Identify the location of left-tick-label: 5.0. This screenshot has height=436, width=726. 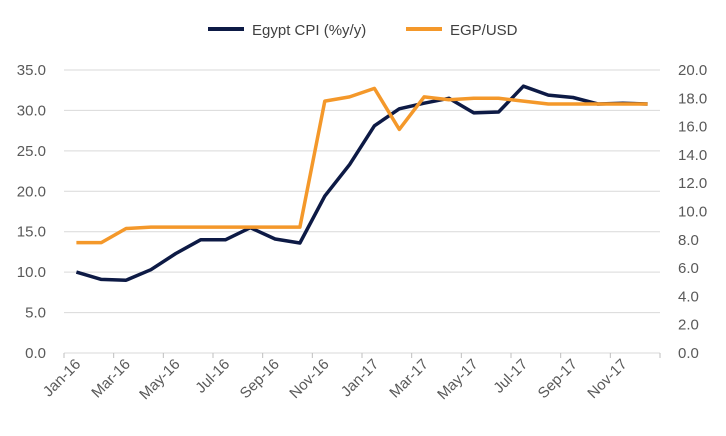
(35, 313).